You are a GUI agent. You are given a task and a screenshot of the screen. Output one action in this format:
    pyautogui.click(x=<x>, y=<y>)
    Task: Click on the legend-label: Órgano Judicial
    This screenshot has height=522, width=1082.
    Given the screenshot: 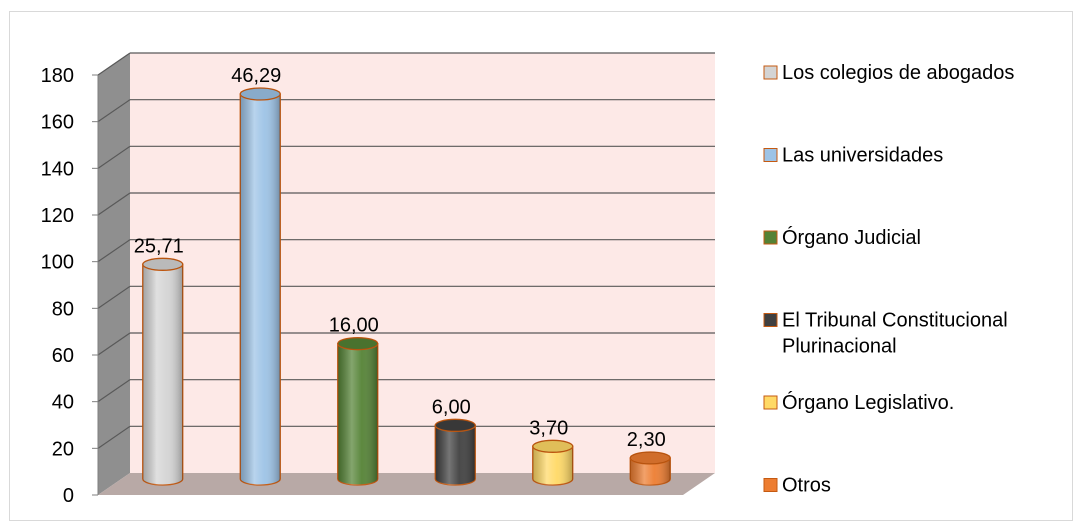 What is the action you would take?
    pyautogui.click(x=851, y=237)
    